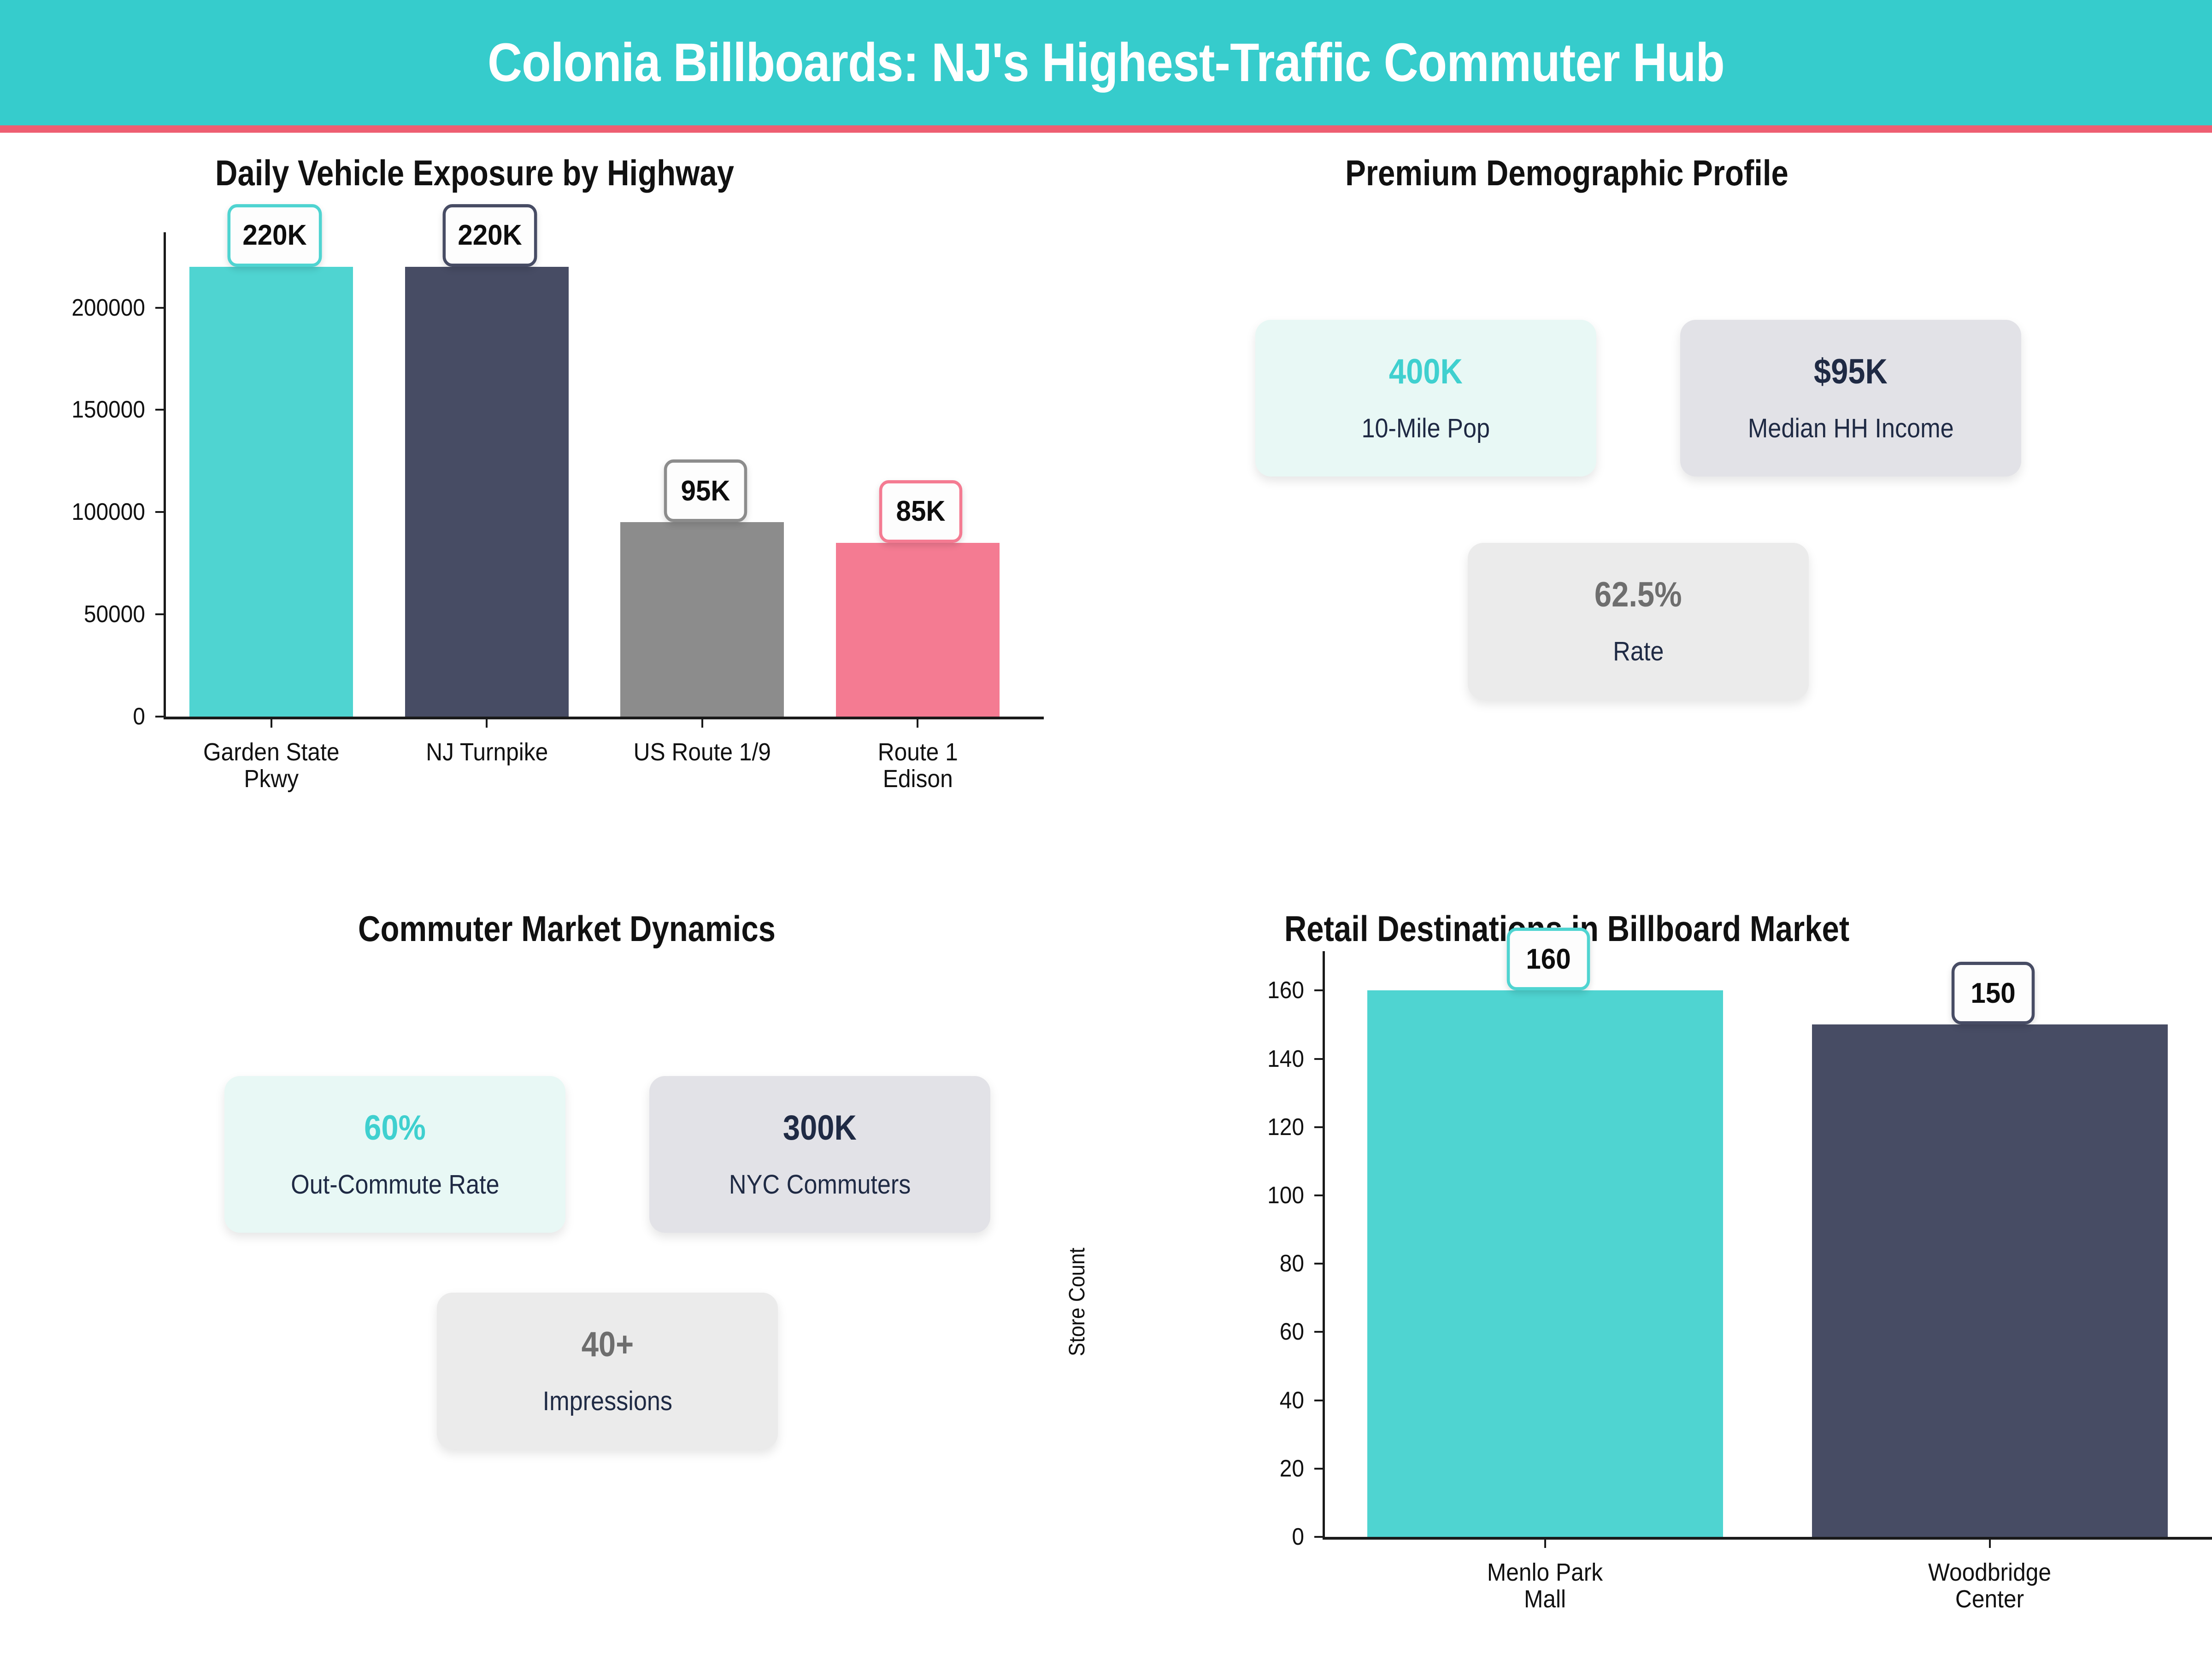  What do you see at coordinates (1638, 621) in the screenshot?
I see `kpi-card-rate: 62.5% Rate` at bounding box center [1638, 621].